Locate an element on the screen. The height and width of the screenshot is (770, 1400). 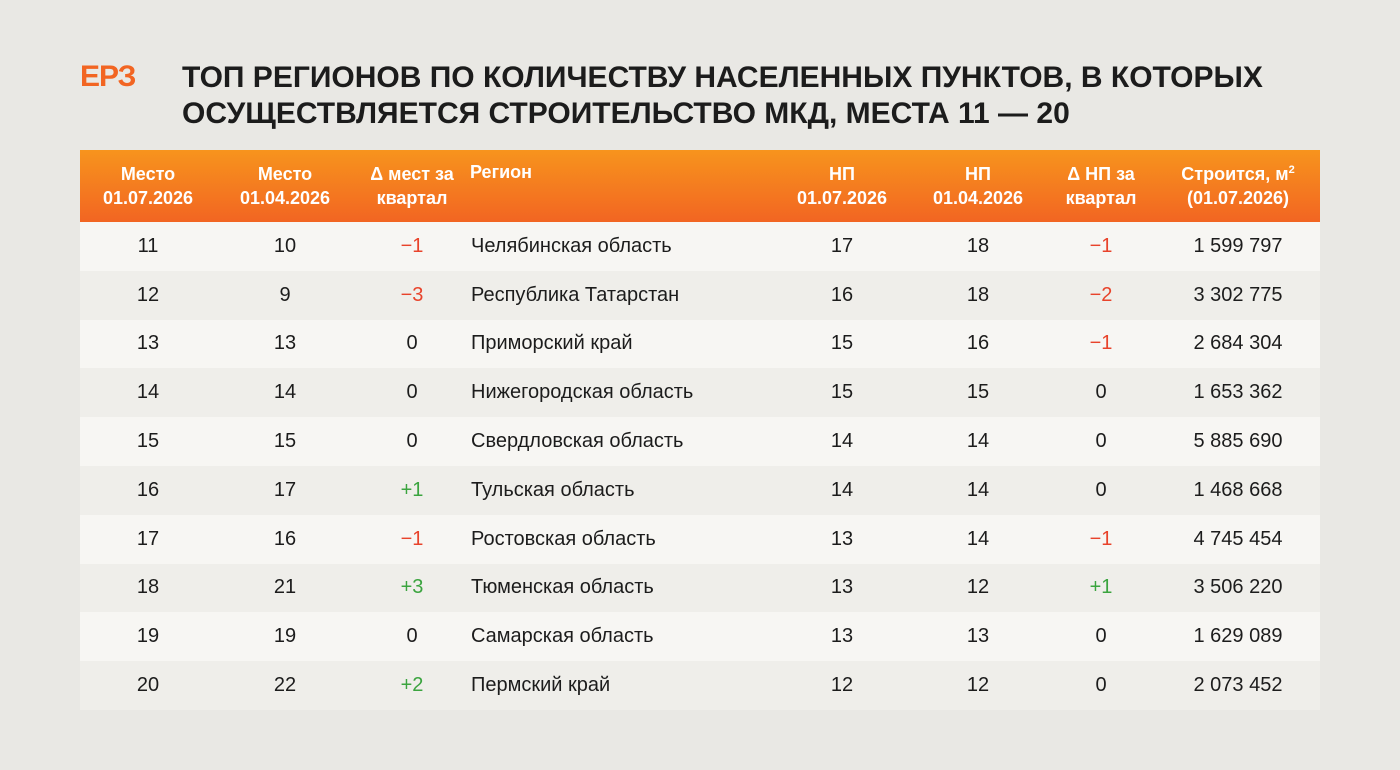
cell-area: 1 629 089 is located at coordinates (1238, 636).